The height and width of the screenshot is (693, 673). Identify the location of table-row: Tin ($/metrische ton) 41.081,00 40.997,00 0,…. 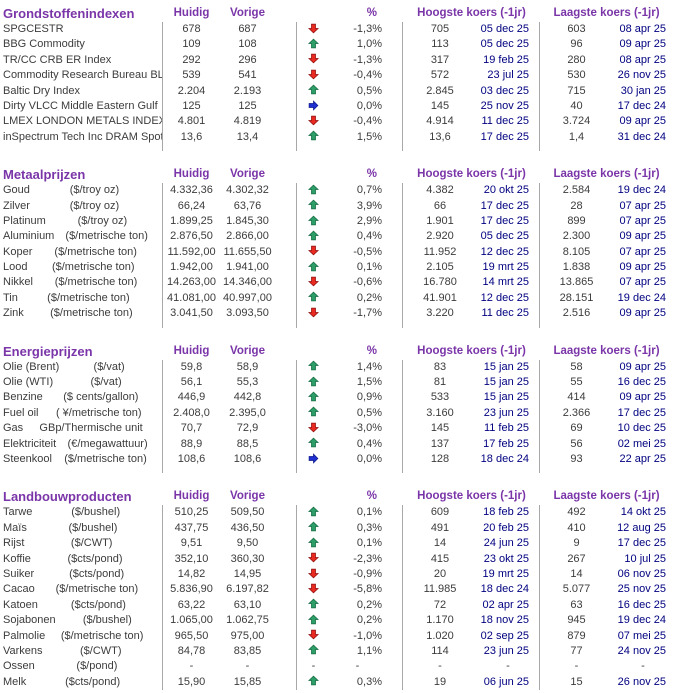
(336, 298).